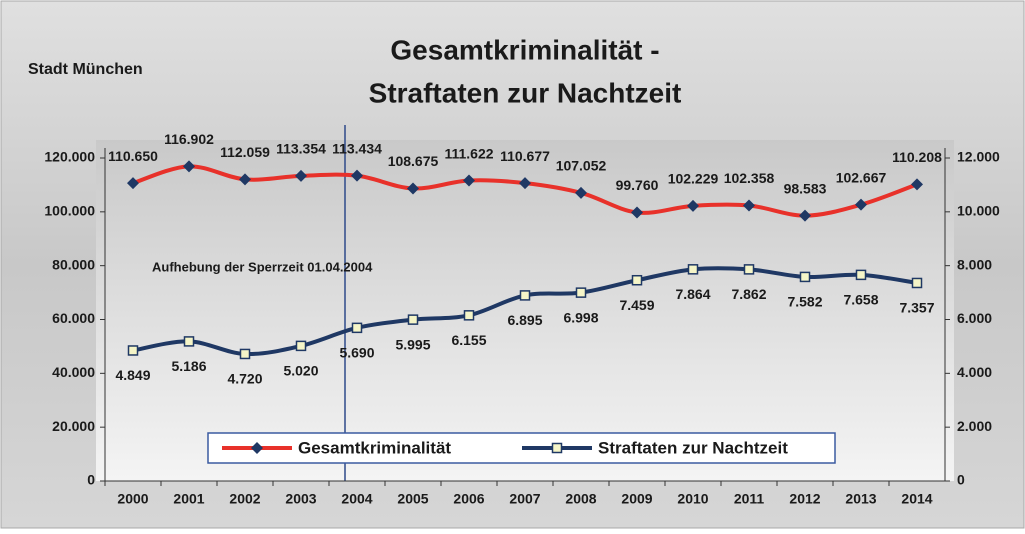  Describe the element at coordinates (189, 139) in the screenshot. I see `data-label: 116.902` at that location.